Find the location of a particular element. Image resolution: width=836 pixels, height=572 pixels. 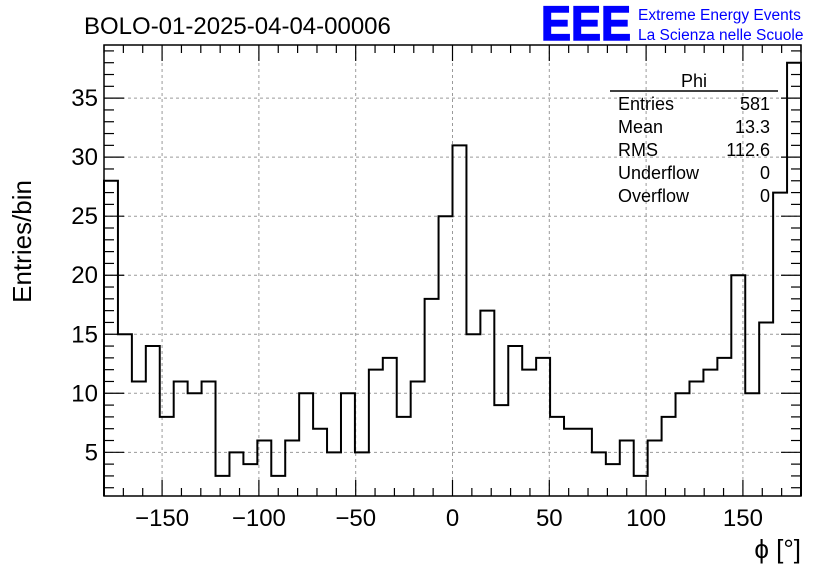

chart-title: BOLO-01-2025-04-04-00006 is located at coordinates (237, 26).